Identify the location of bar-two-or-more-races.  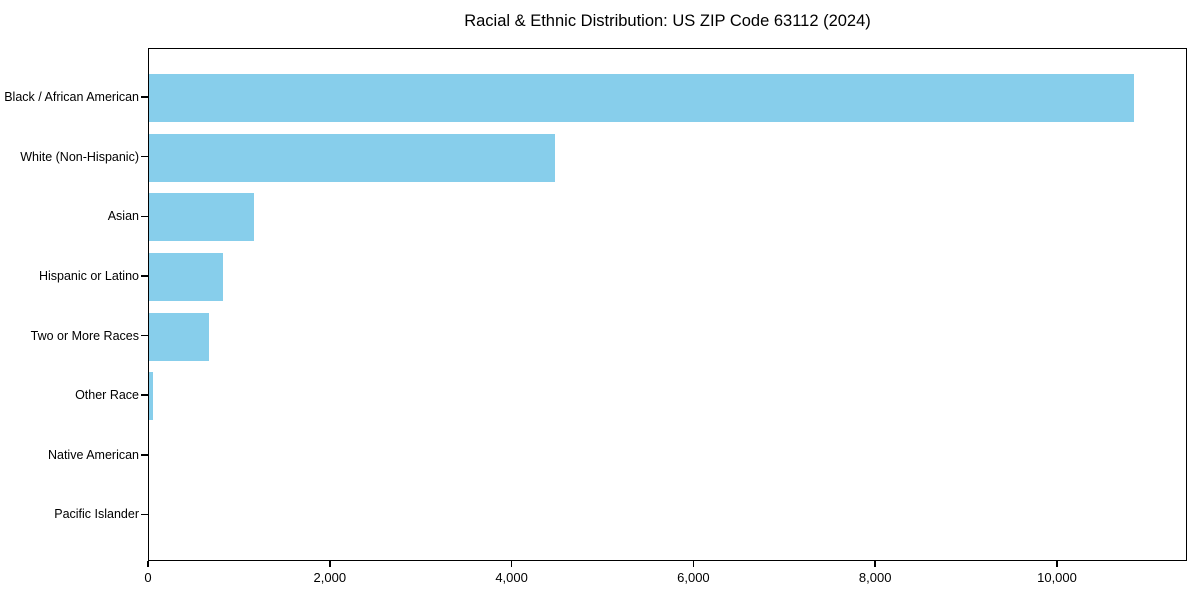
(179, 336).